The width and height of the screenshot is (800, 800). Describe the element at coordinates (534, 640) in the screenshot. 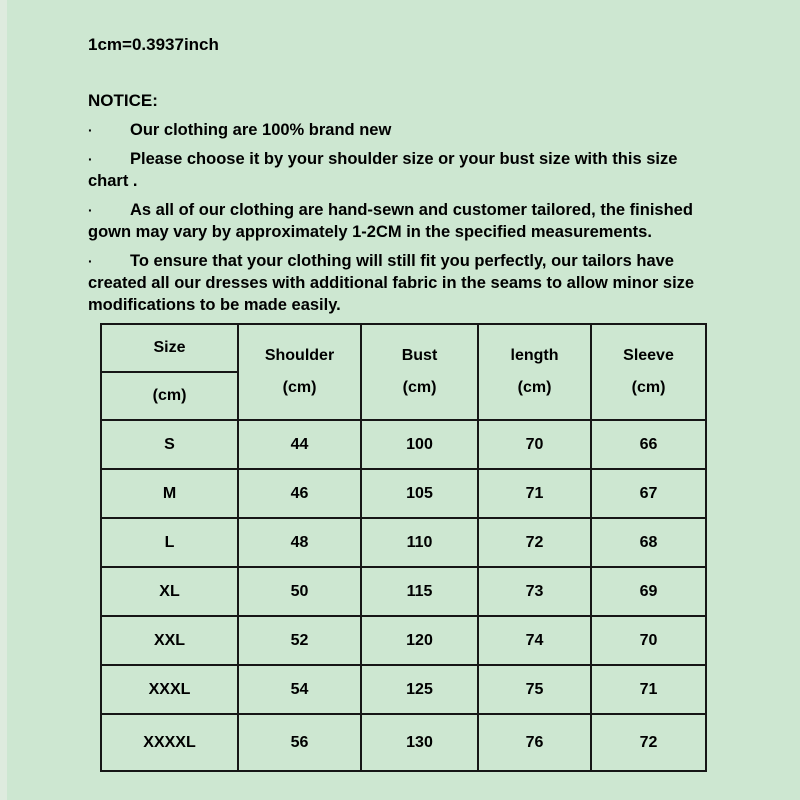

I see `length-cell: 74` at that location.